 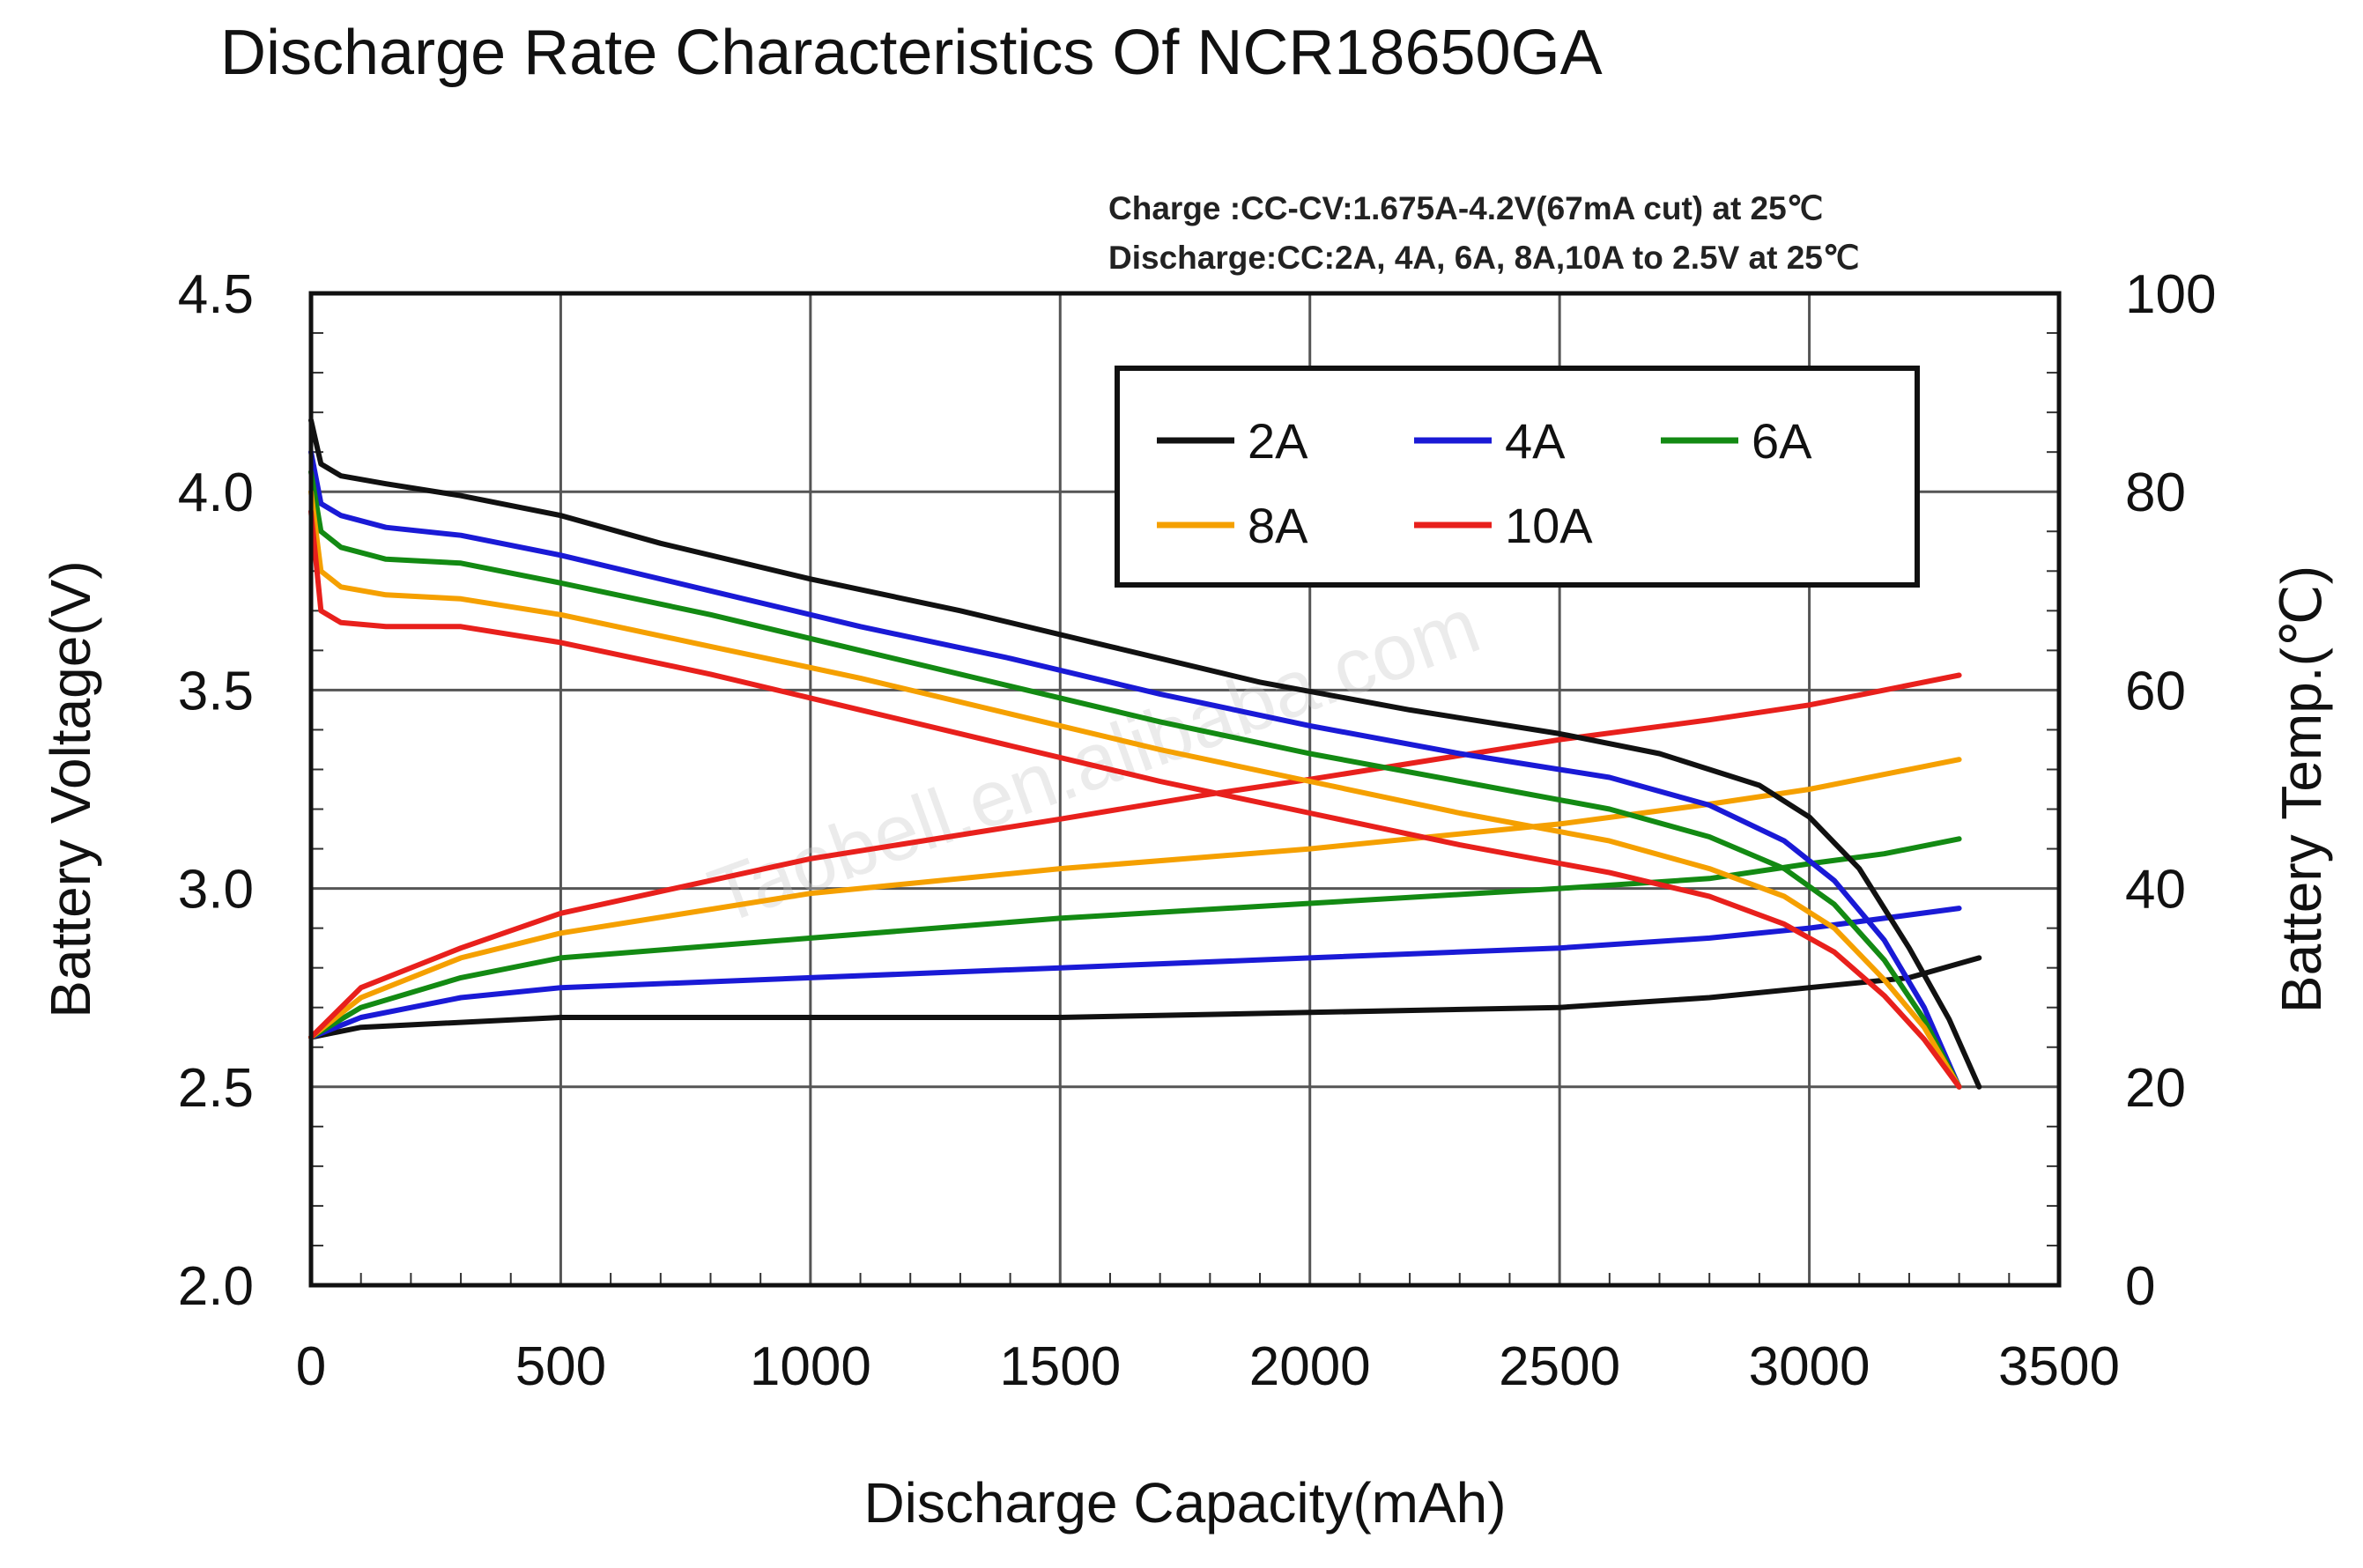 What do you see at coordinates (2156, 492) in the screenshot?
I see `y2-tick-label: 80` at bounding box center [2156, 492].